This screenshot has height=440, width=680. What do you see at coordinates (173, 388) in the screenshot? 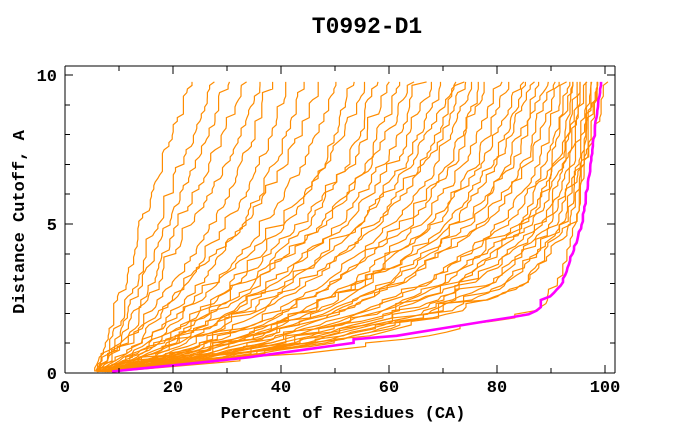
I see `x-tick-label: 20` at bounding box center [173, 388].